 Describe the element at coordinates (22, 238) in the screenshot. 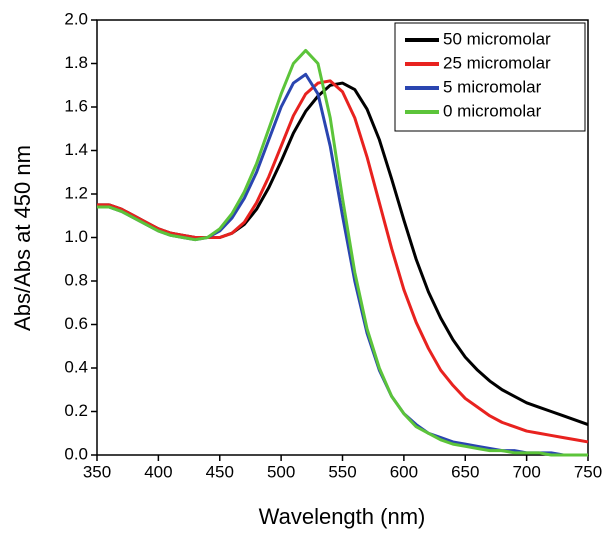

I see `y-axis-title: Abs/Abs at 450 nm` at that location.